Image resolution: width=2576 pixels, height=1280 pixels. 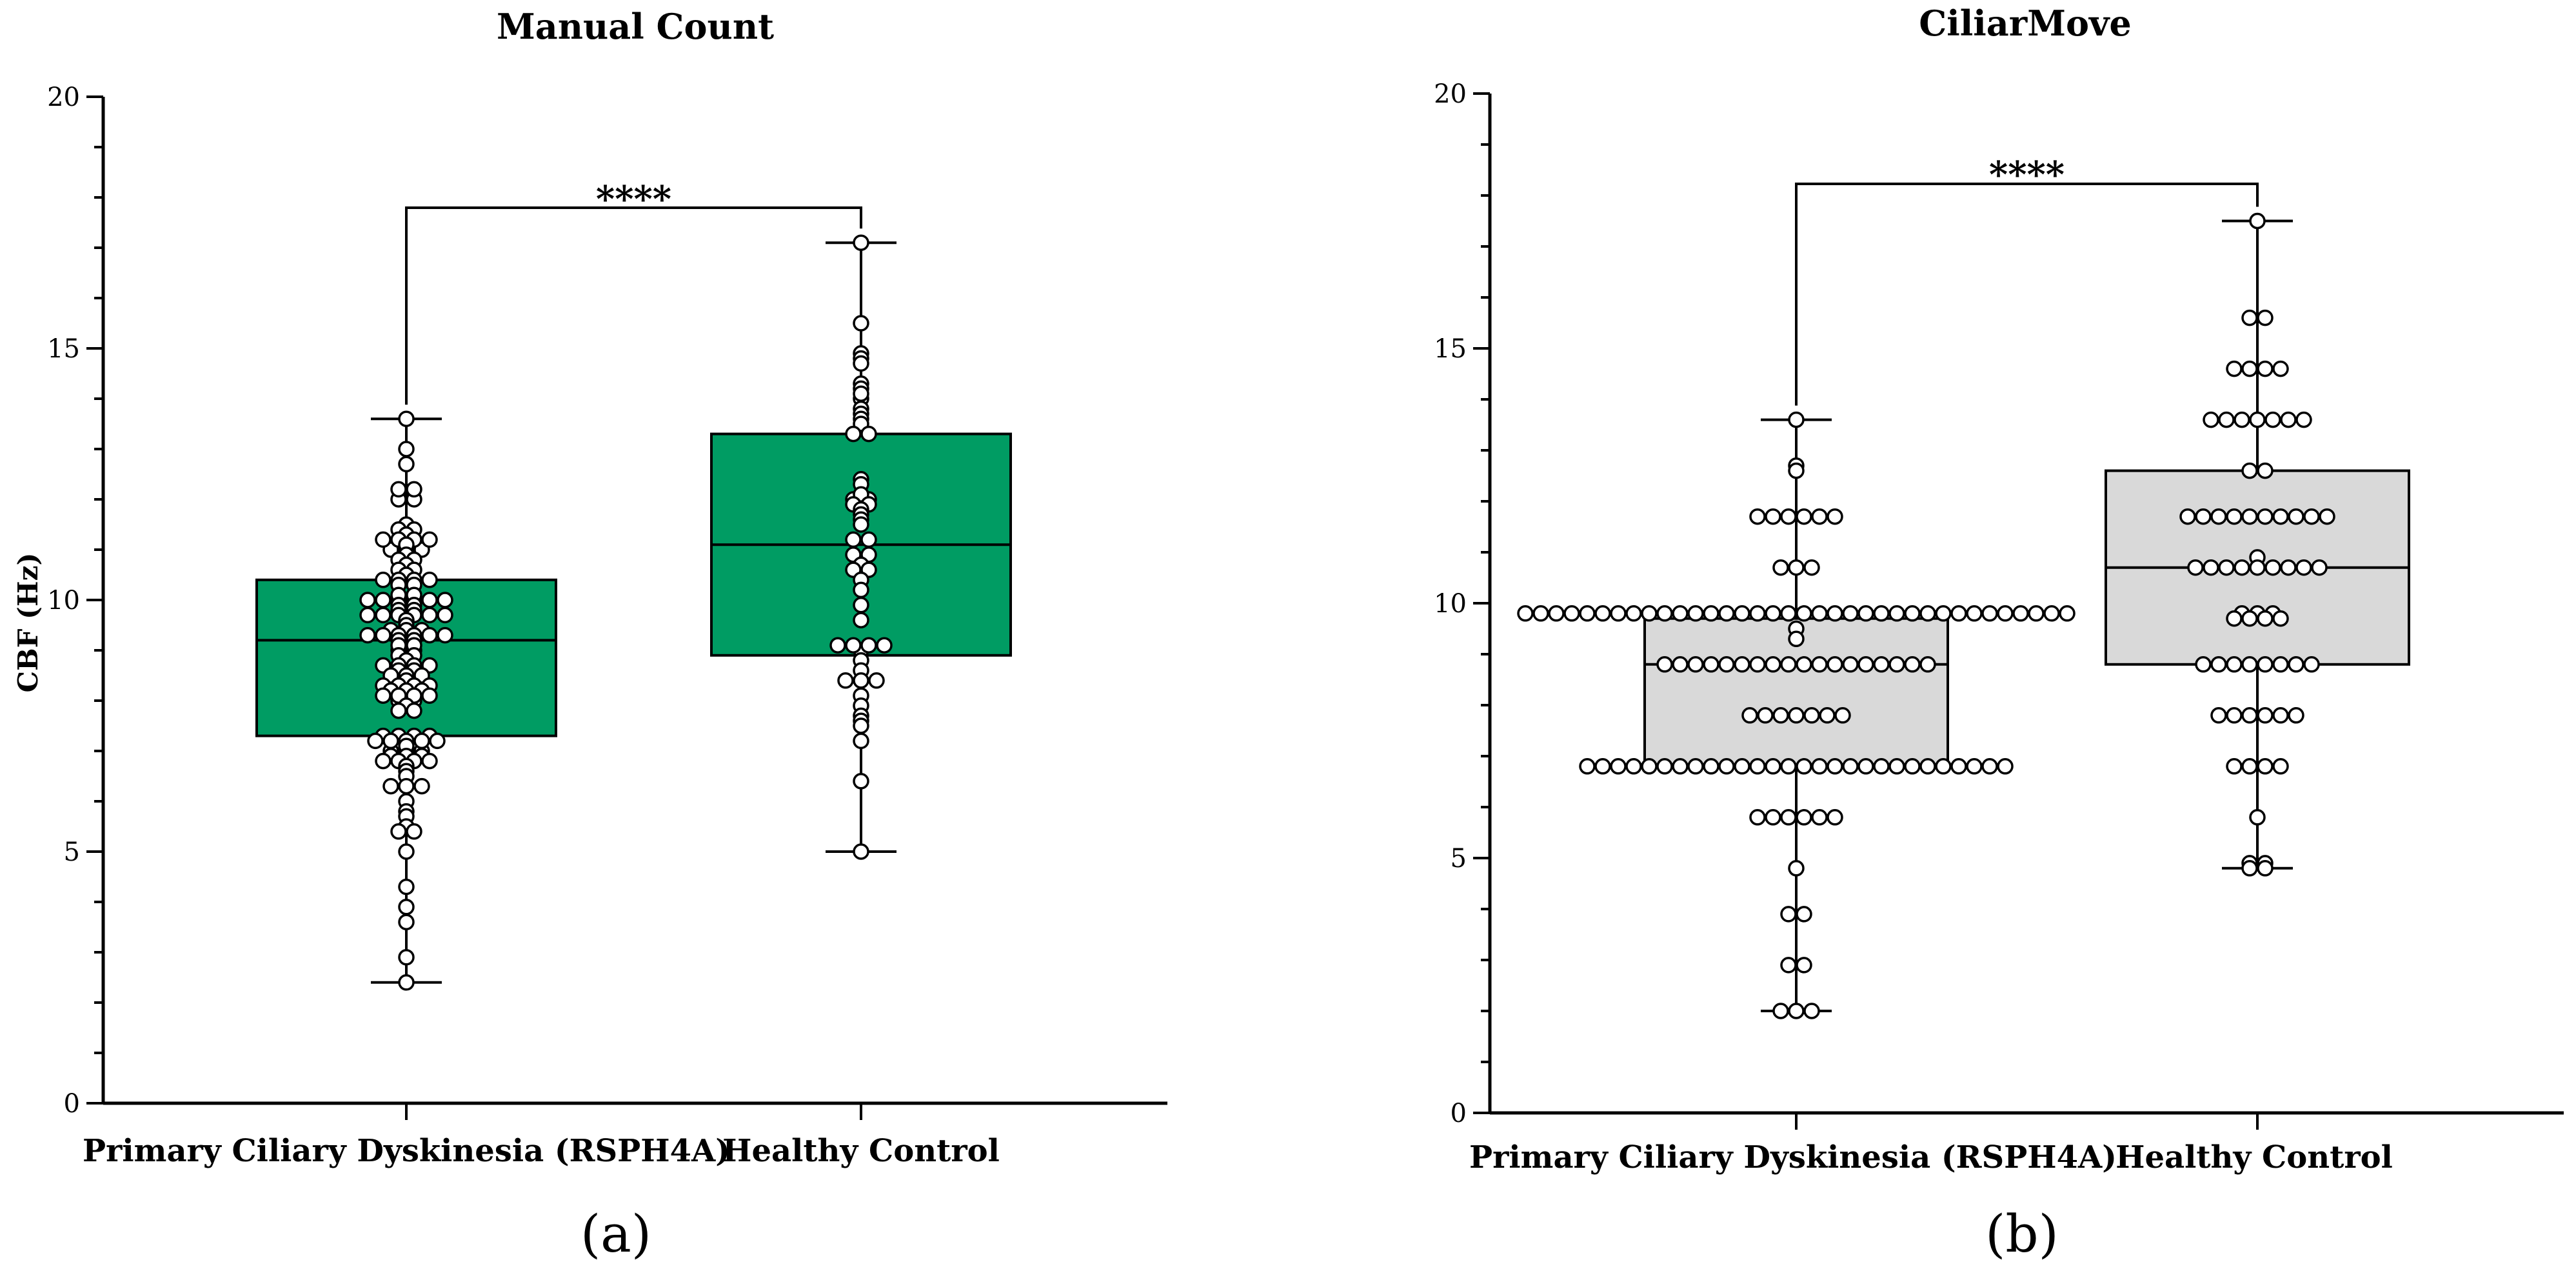 What do you see at coordinates (2025, 24) in the screenshot?
I see `panel-b-title: CiliarMove` at bounding box center [2025, 24].